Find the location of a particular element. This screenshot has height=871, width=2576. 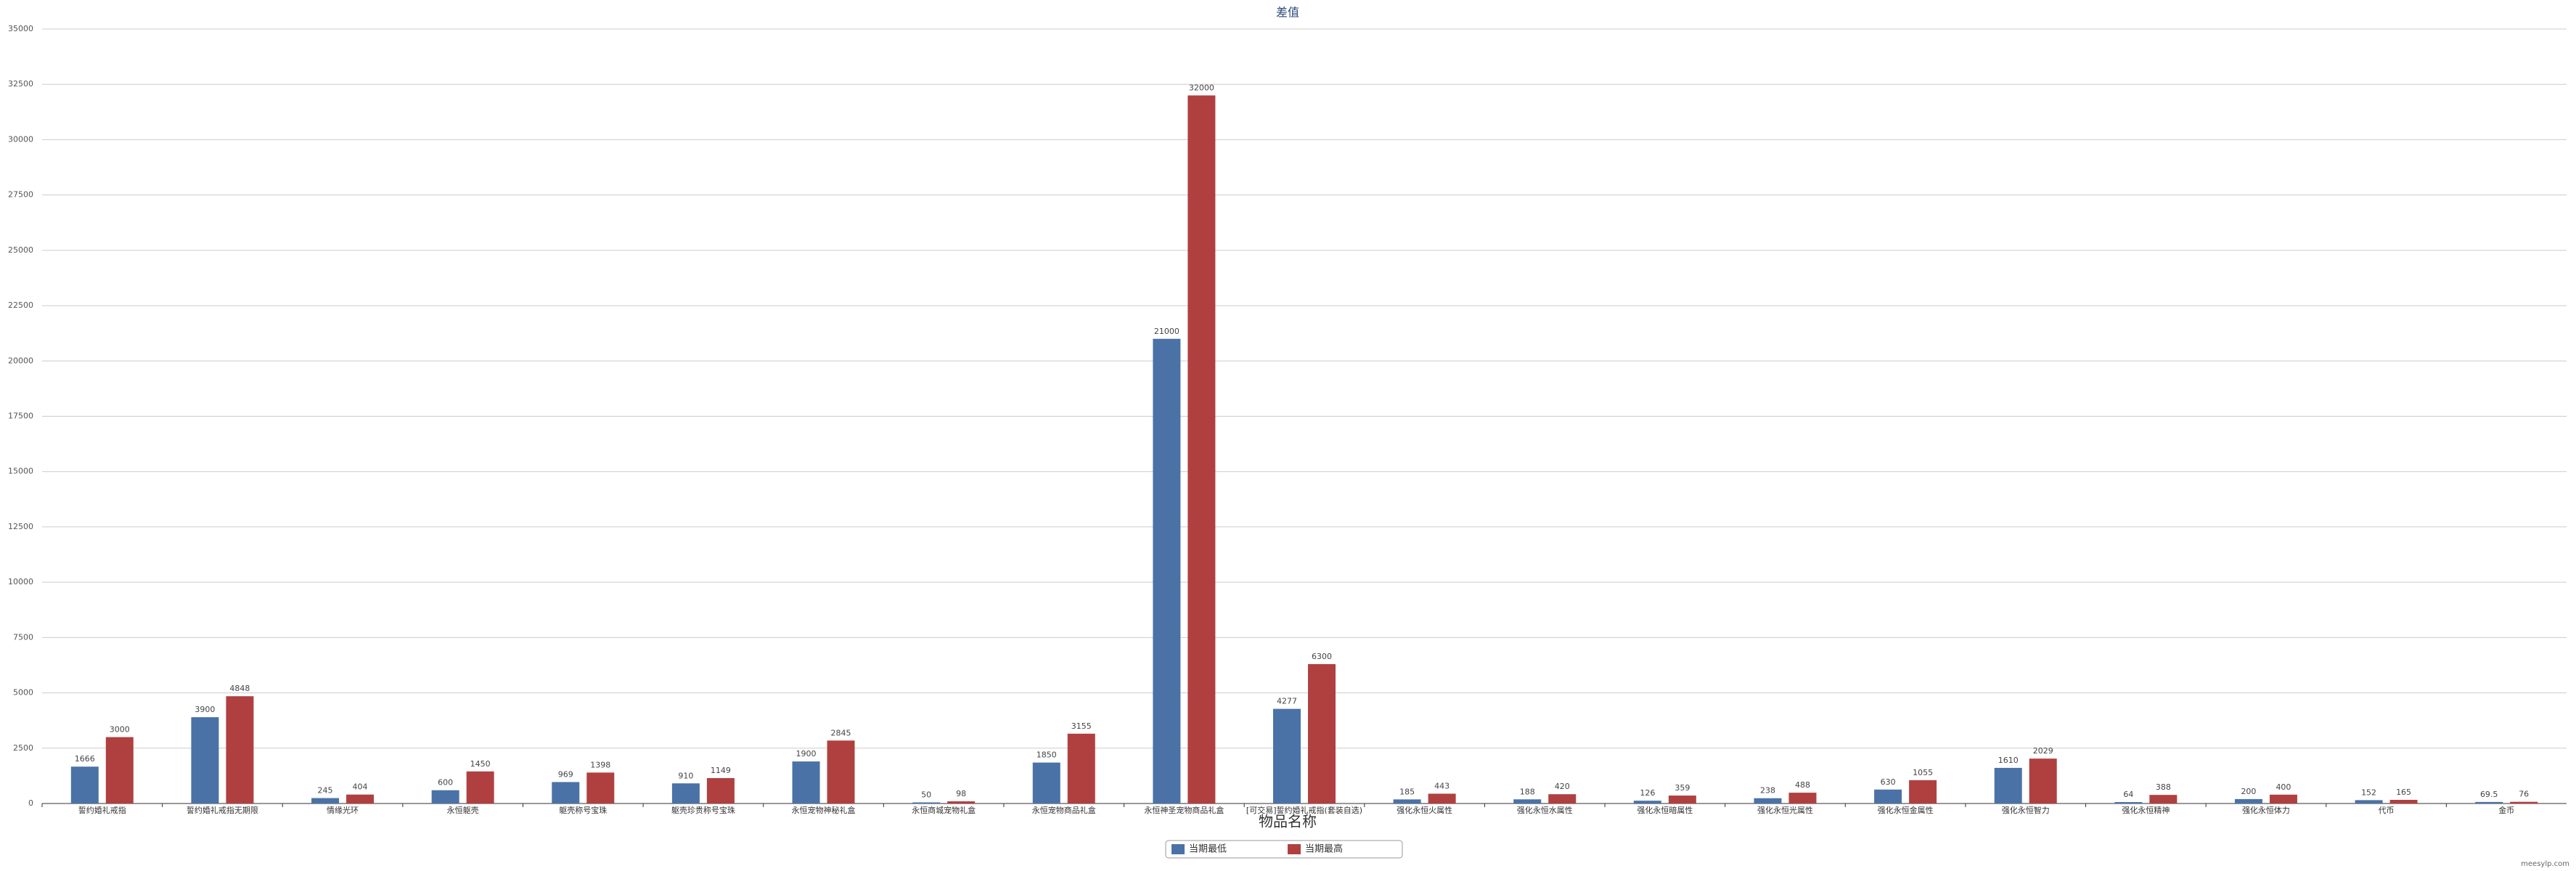

data-label: 21000 is located at coordinates (1166, 331).